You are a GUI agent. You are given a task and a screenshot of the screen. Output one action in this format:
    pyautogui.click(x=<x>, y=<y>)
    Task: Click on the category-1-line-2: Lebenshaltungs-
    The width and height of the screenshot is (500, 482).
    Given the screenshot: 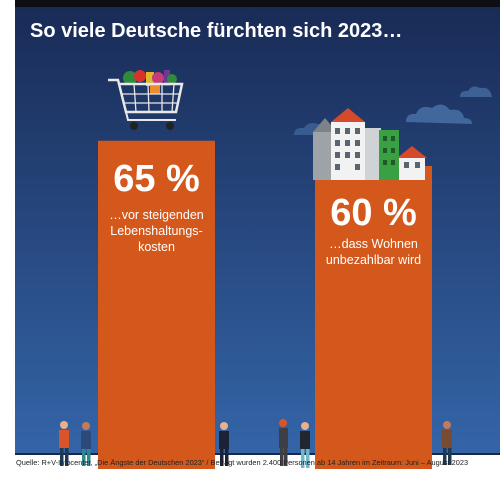 What is the action you would take?
    pyautogui.click(x=156, y=231)
    